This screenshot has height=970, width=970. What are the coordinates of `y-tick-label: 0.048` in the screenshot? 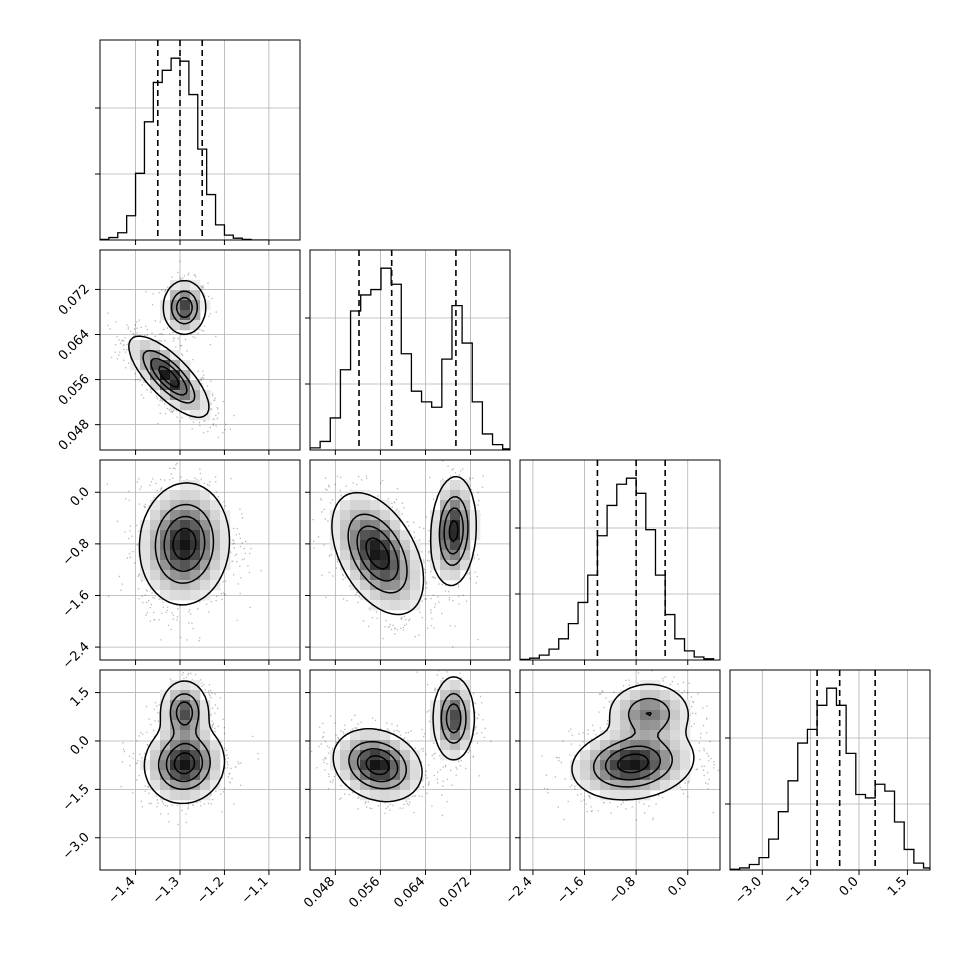 It's located at (74, 435).